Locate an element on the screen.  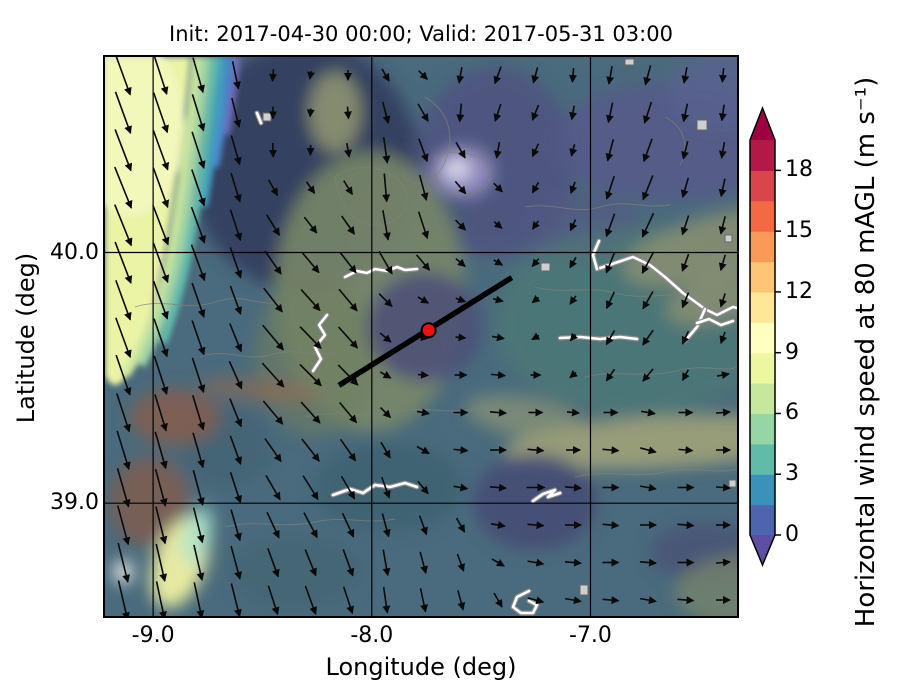
coastal-gradient-stripe is located at coordinates (189, 201).